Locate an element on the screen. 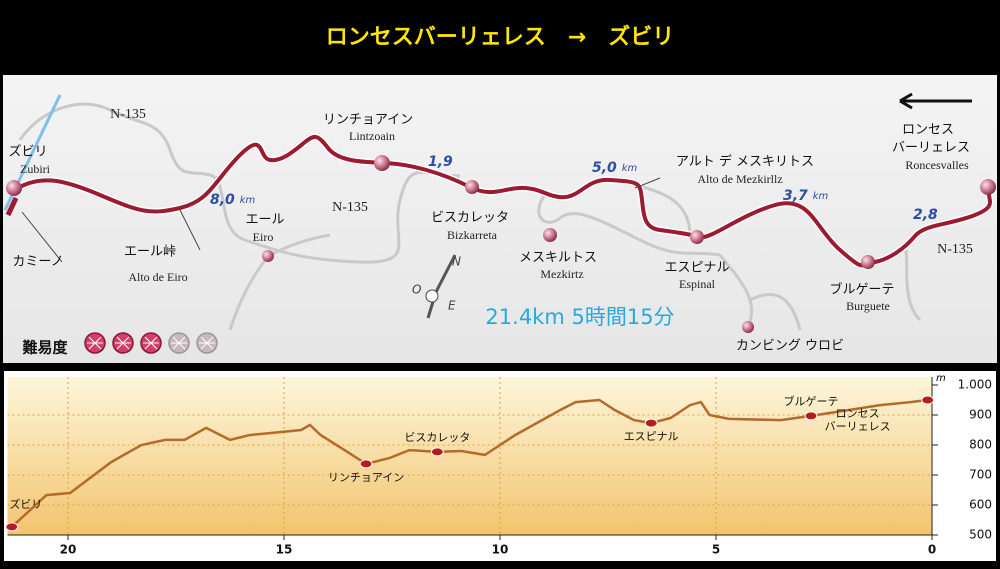  place-latin: Eiro is located at coordinates (263, 237).